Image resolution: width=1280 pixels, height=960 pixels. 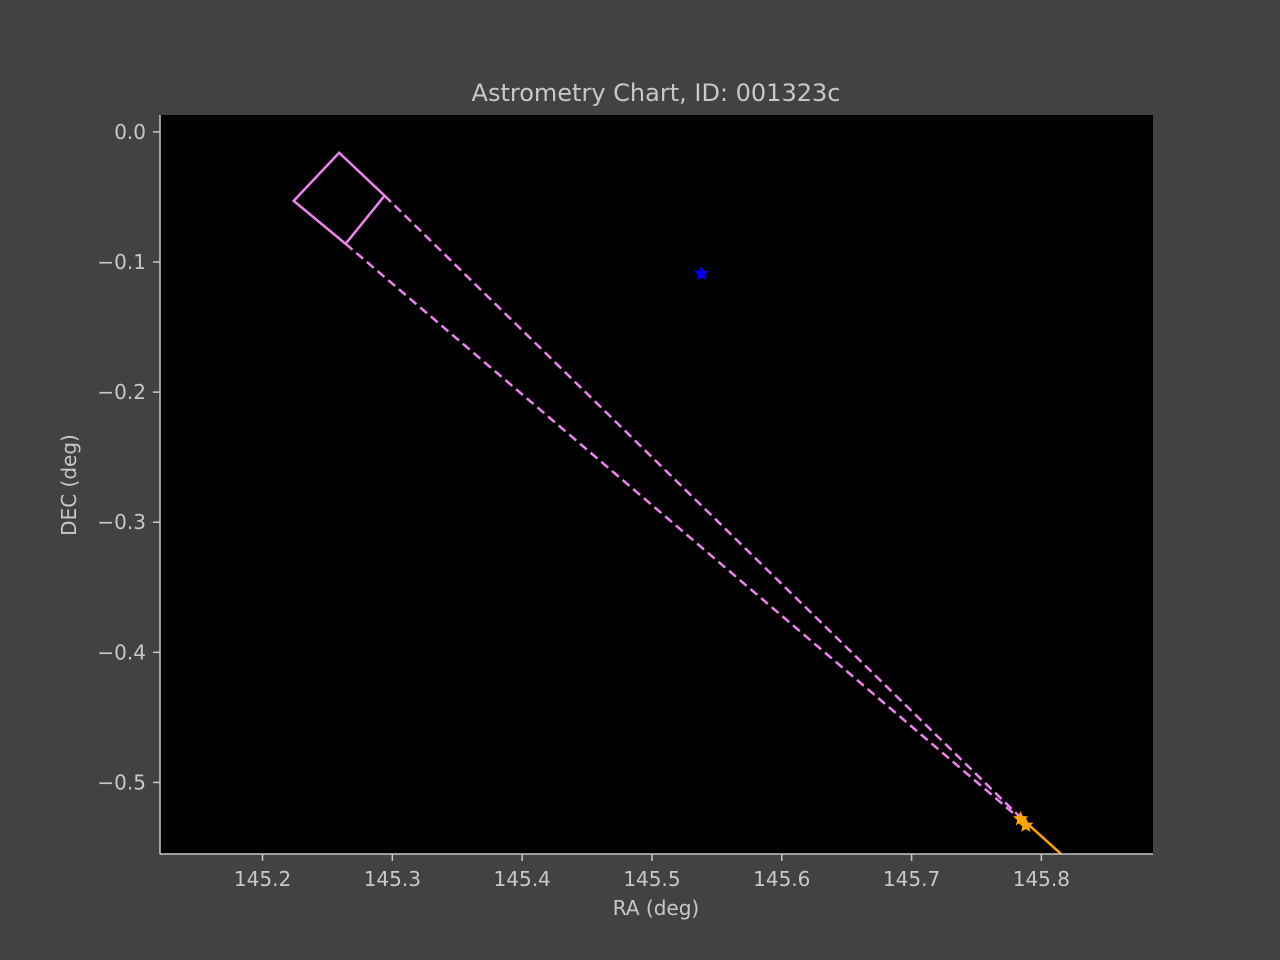 What do you see at coordinates (1041, 879) in the screenshot?
I see `x-tick-label: 145.8` at bounding box center [1041, 879].